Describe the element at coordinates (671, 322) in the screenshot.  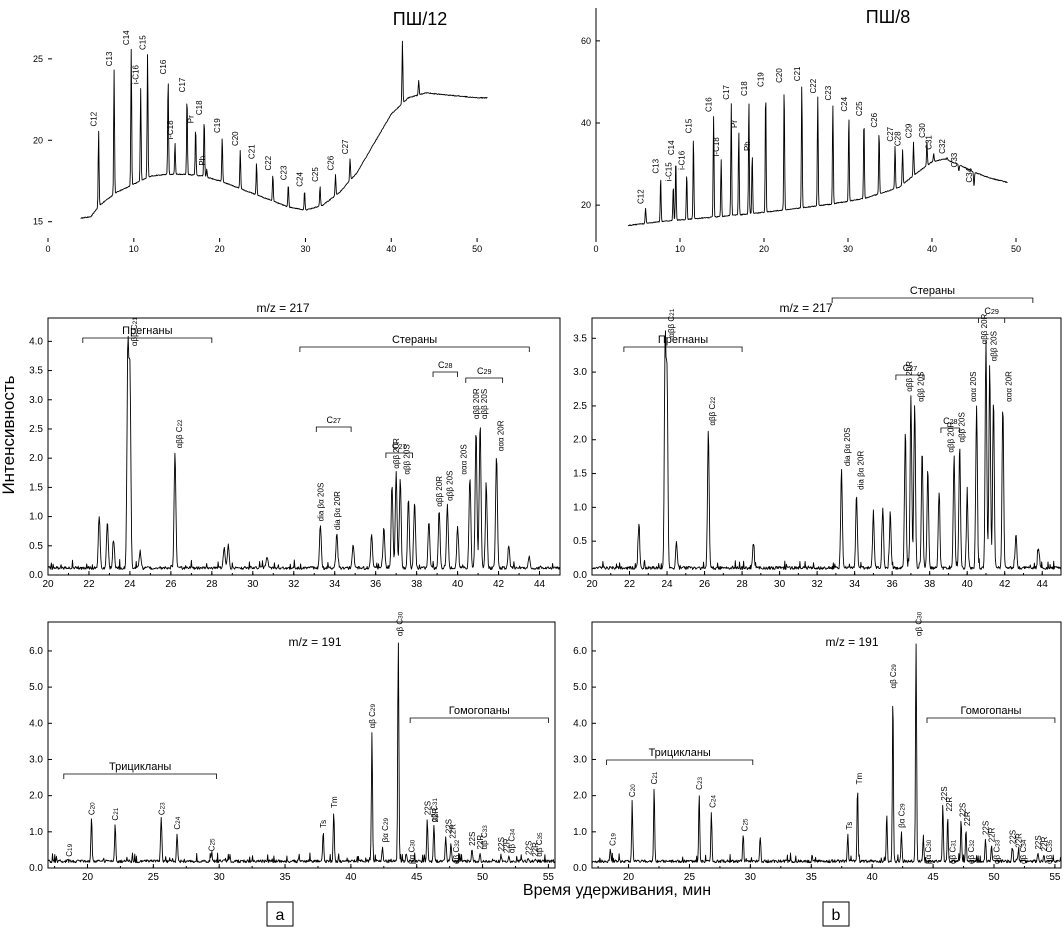
I see `peak-annotation: αββ C21` at that location.